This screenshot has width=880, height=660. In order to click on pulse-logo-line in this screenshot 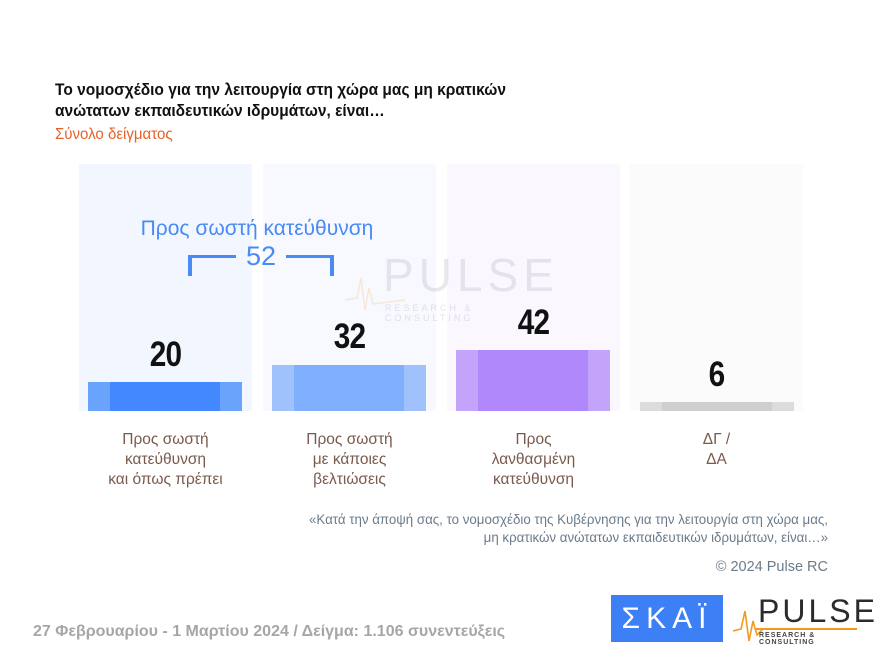, I will do `click(806, 629)`.